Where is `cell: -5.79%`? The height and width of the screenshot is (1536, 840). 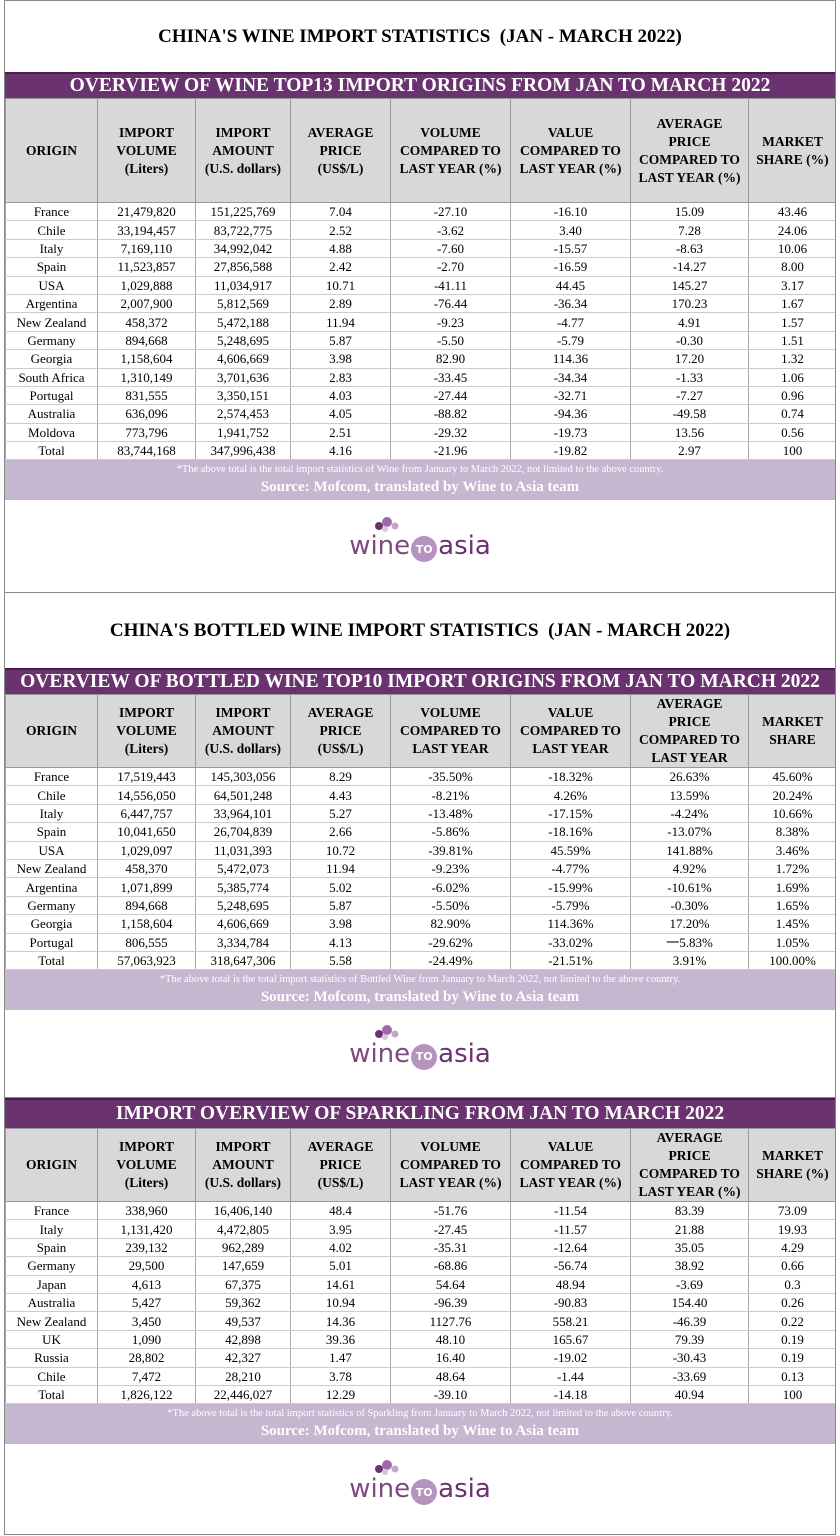 cell: -5.79% is located at coordinates (570, 906).